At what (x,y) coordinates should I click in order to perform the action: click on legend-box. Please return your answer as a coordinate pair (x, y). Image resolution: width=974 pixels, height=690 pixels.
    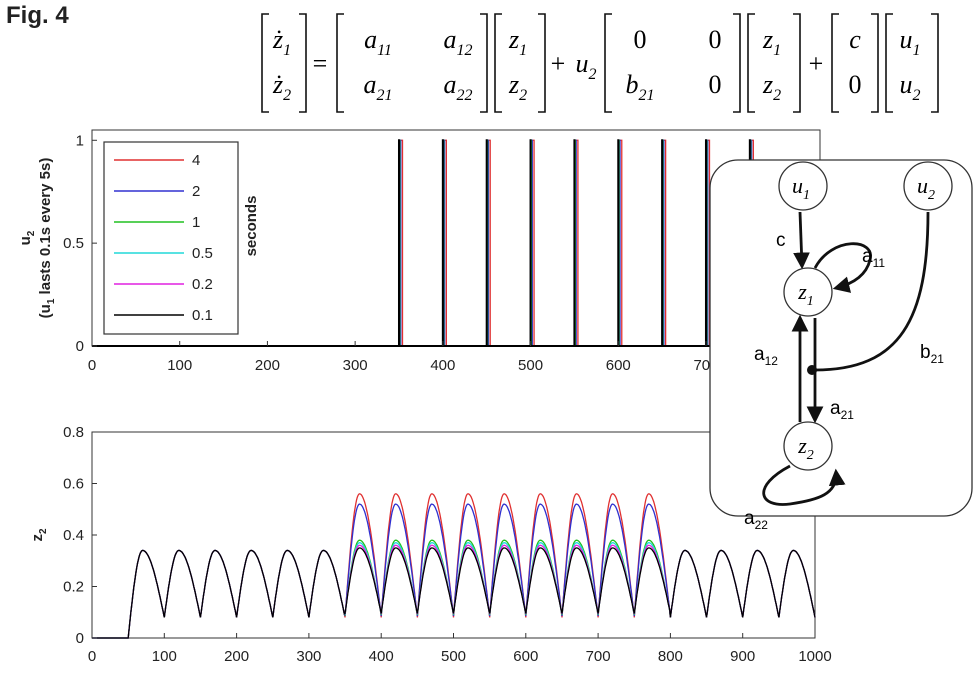
    Looking at the image, I should click on (171, 238).